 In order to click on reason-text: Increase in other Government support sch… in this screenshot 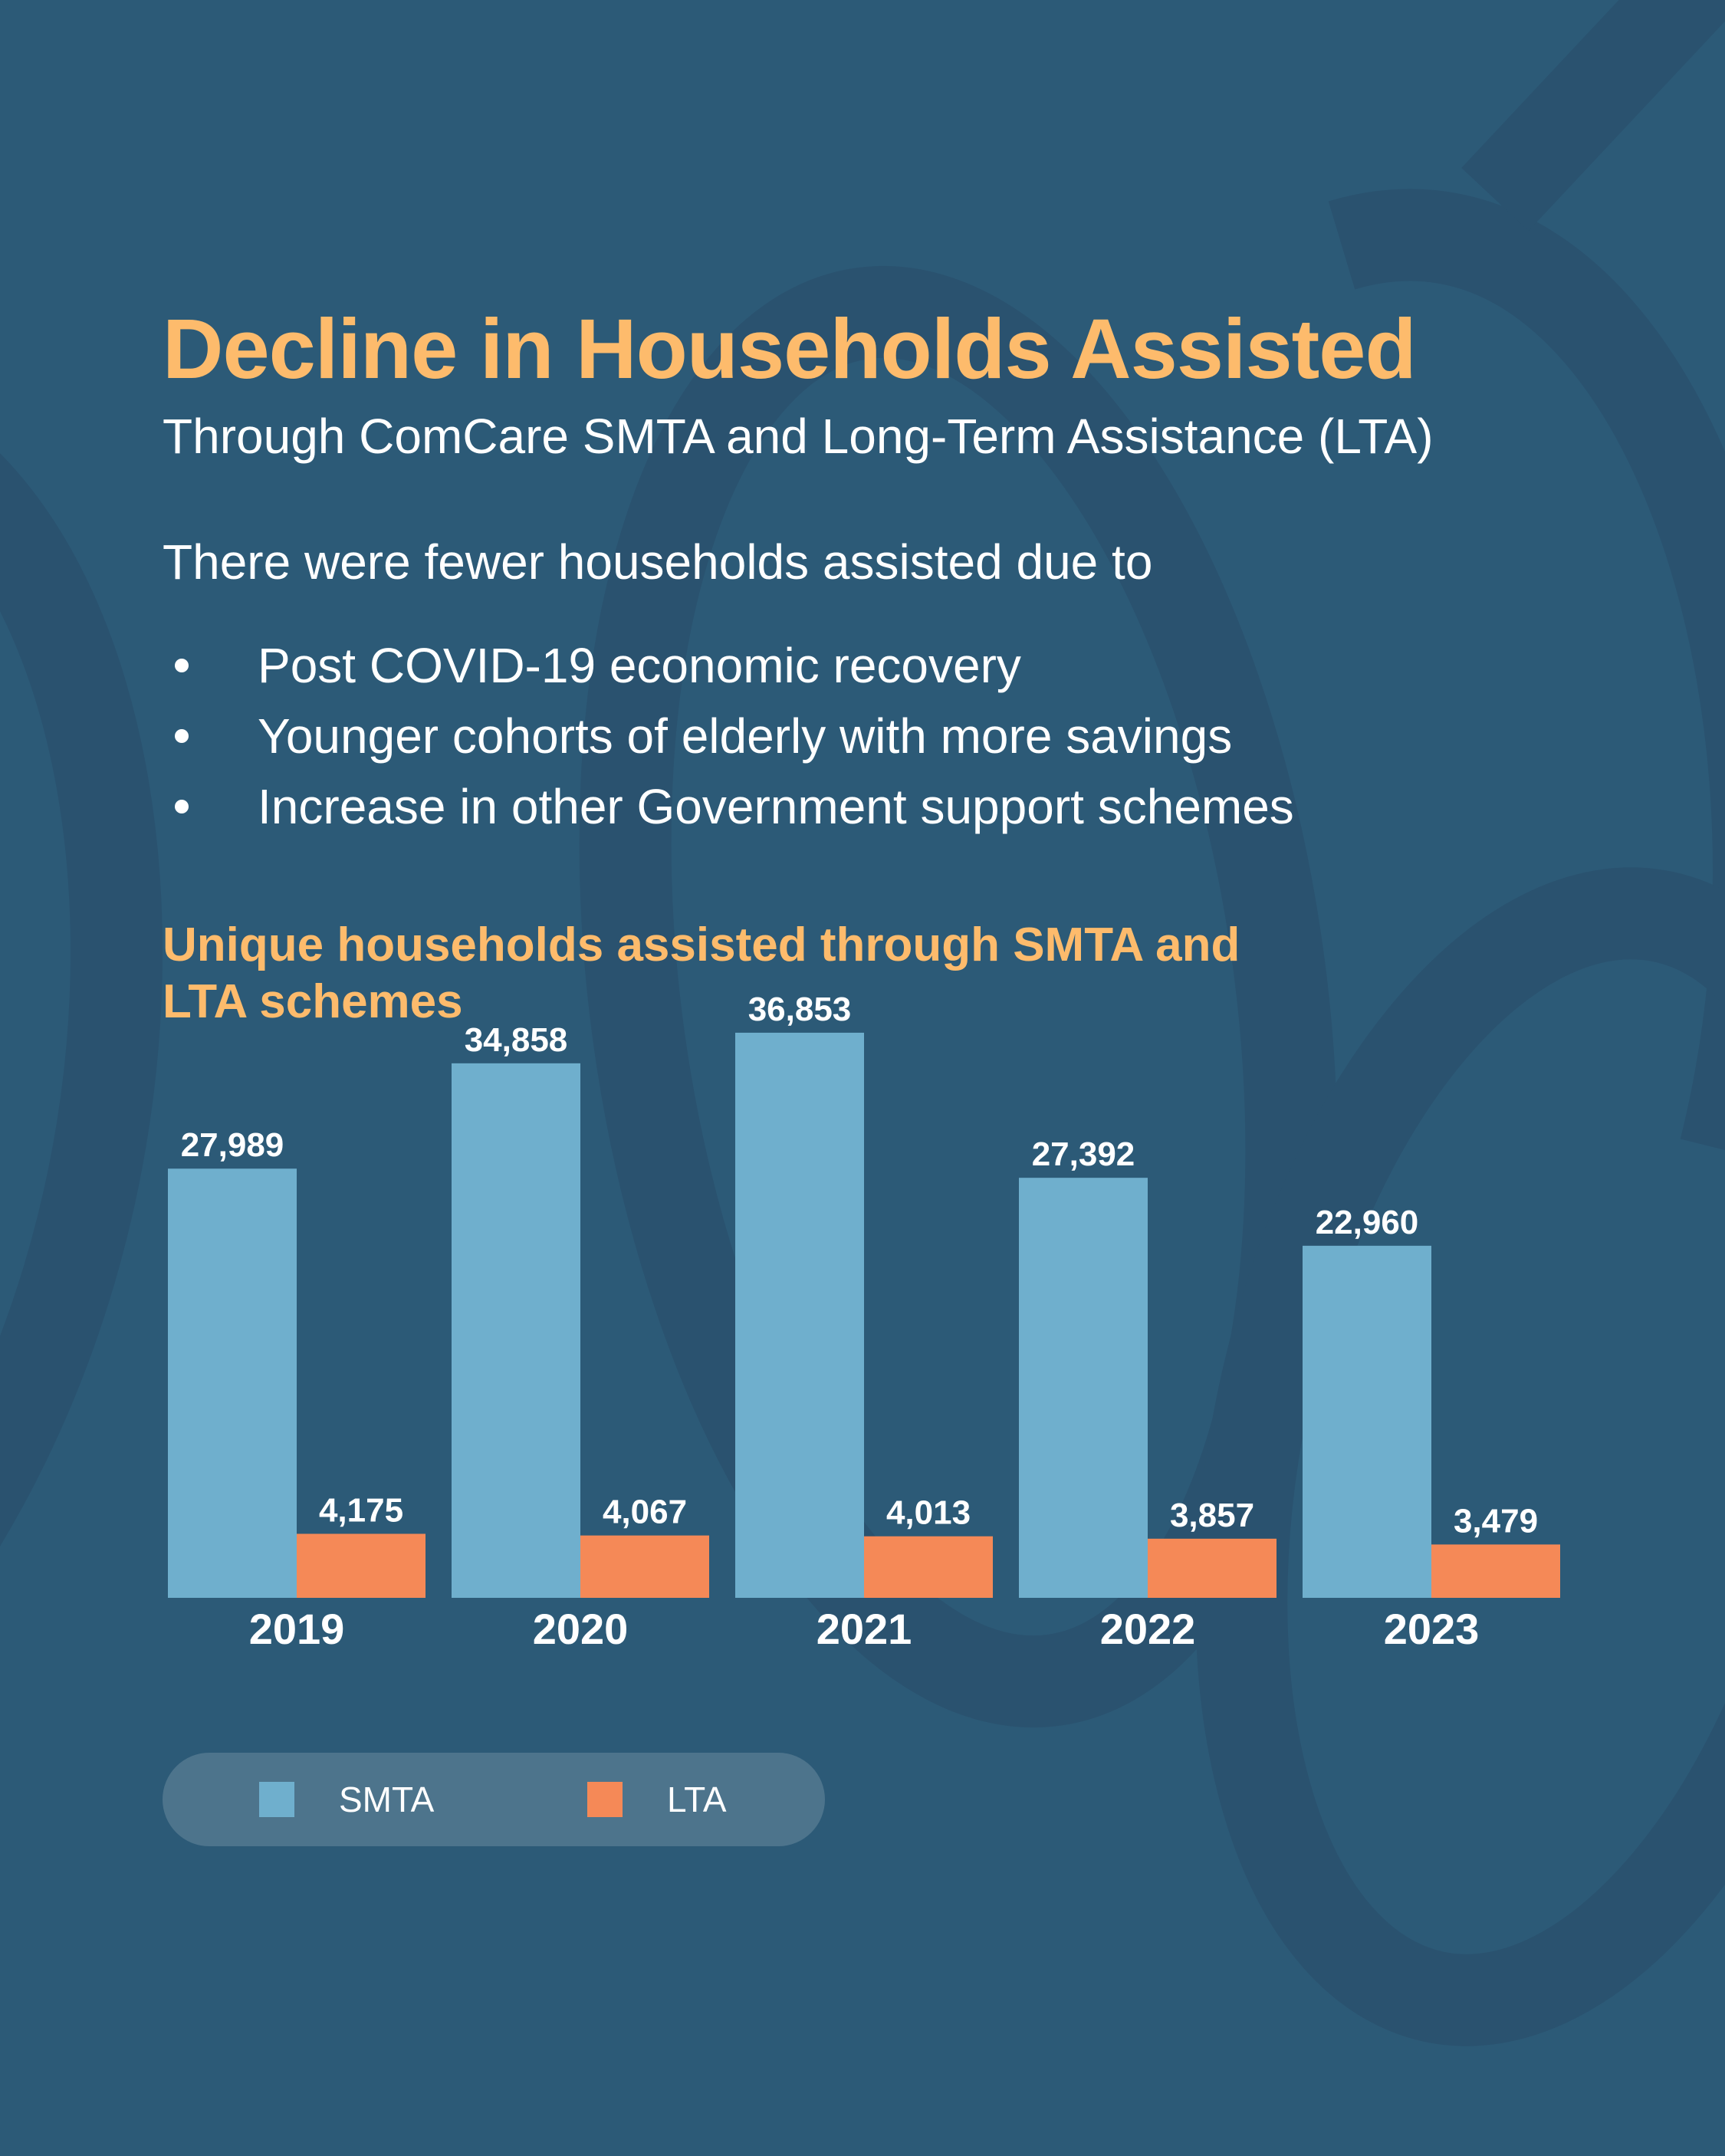, I will do `click(776, 806)`.